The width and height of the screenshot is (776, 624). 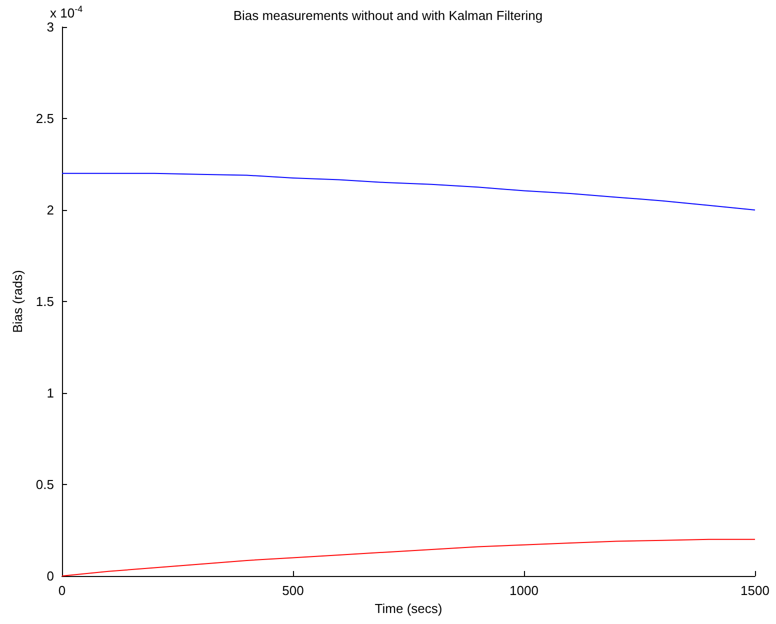 What do you see at coordinates (755, 590) in the screenshot?
I see `x-tick-label: 1500` at bounding box center [755, 590].